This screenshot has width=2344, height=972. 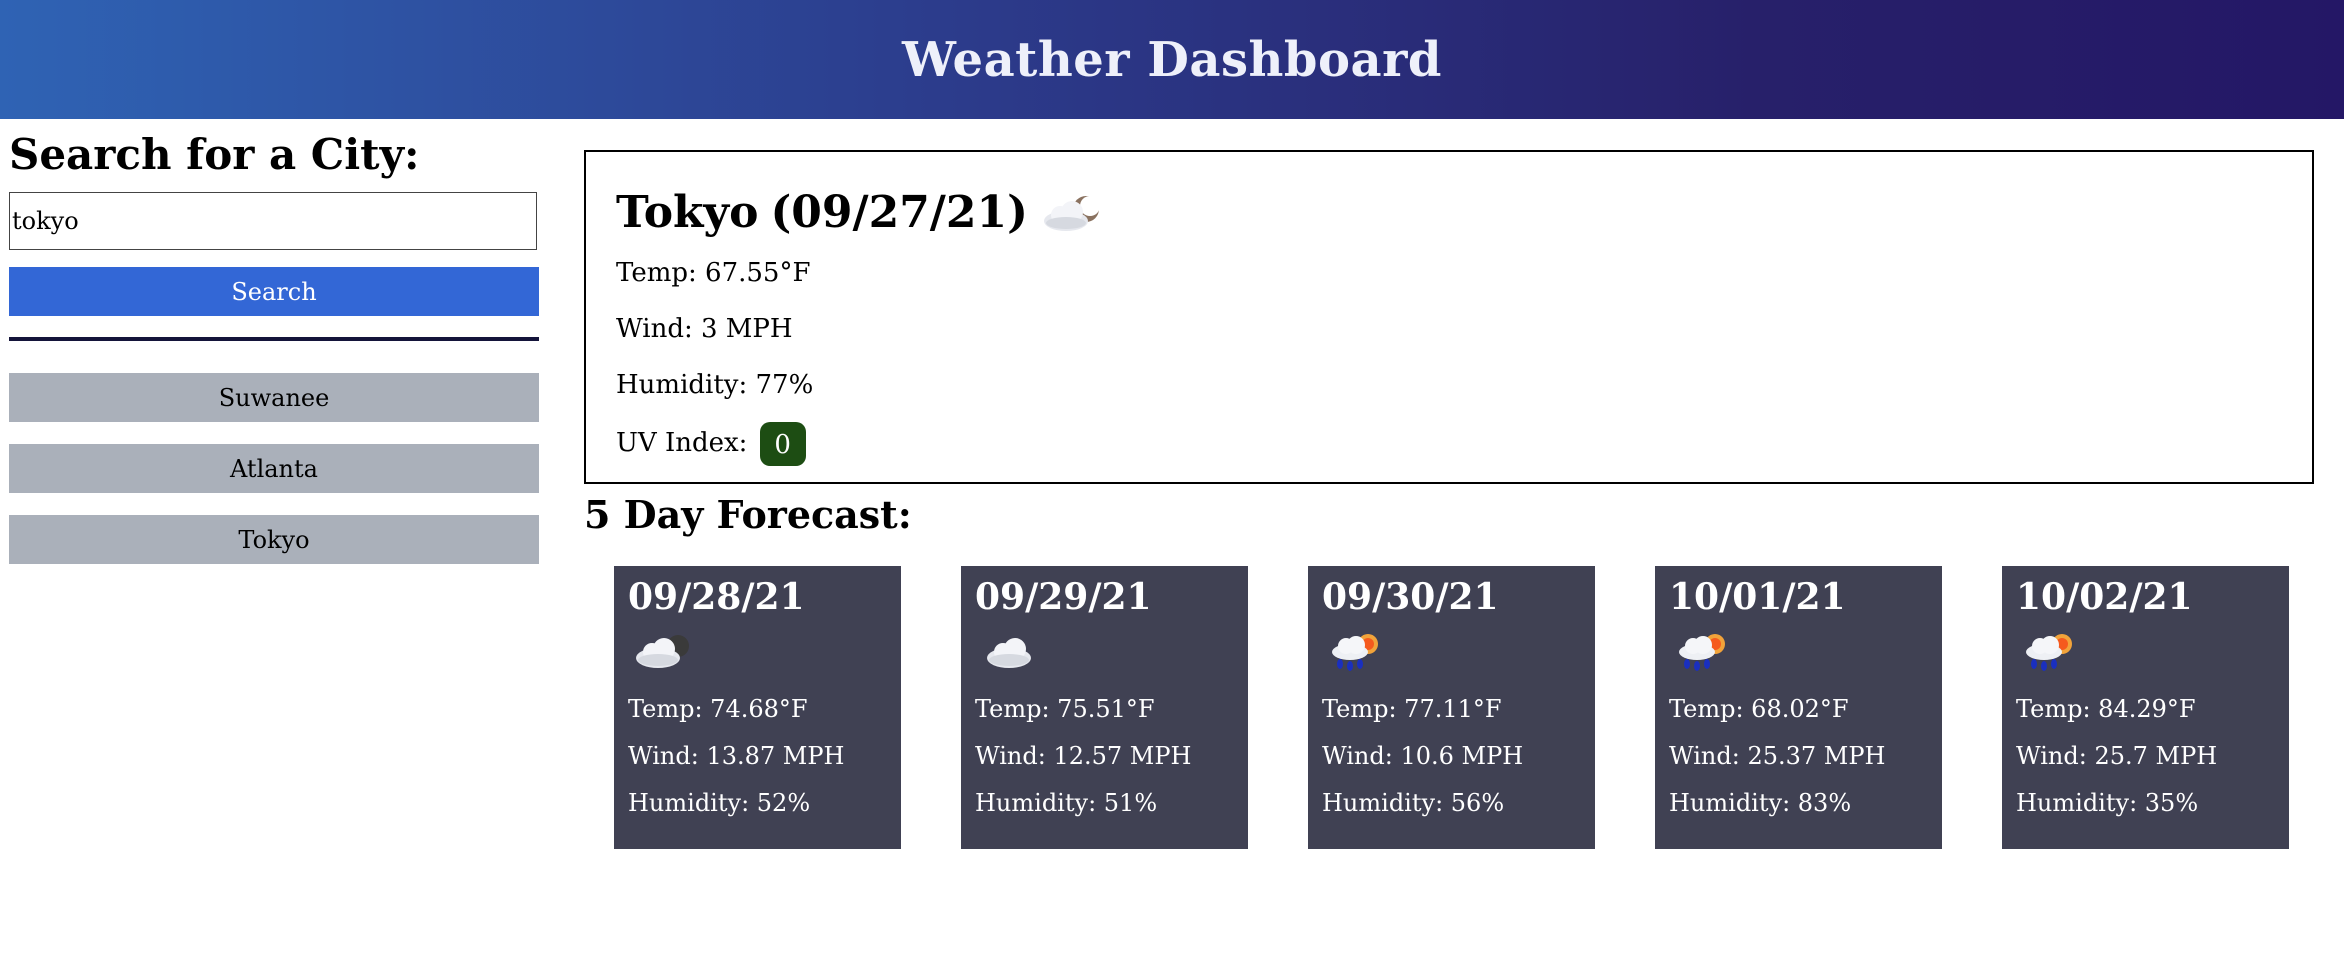 What do you see at coordinates (273, 221) in the screenshot?
I see `city-search-input` at bounding box center [273, 221].